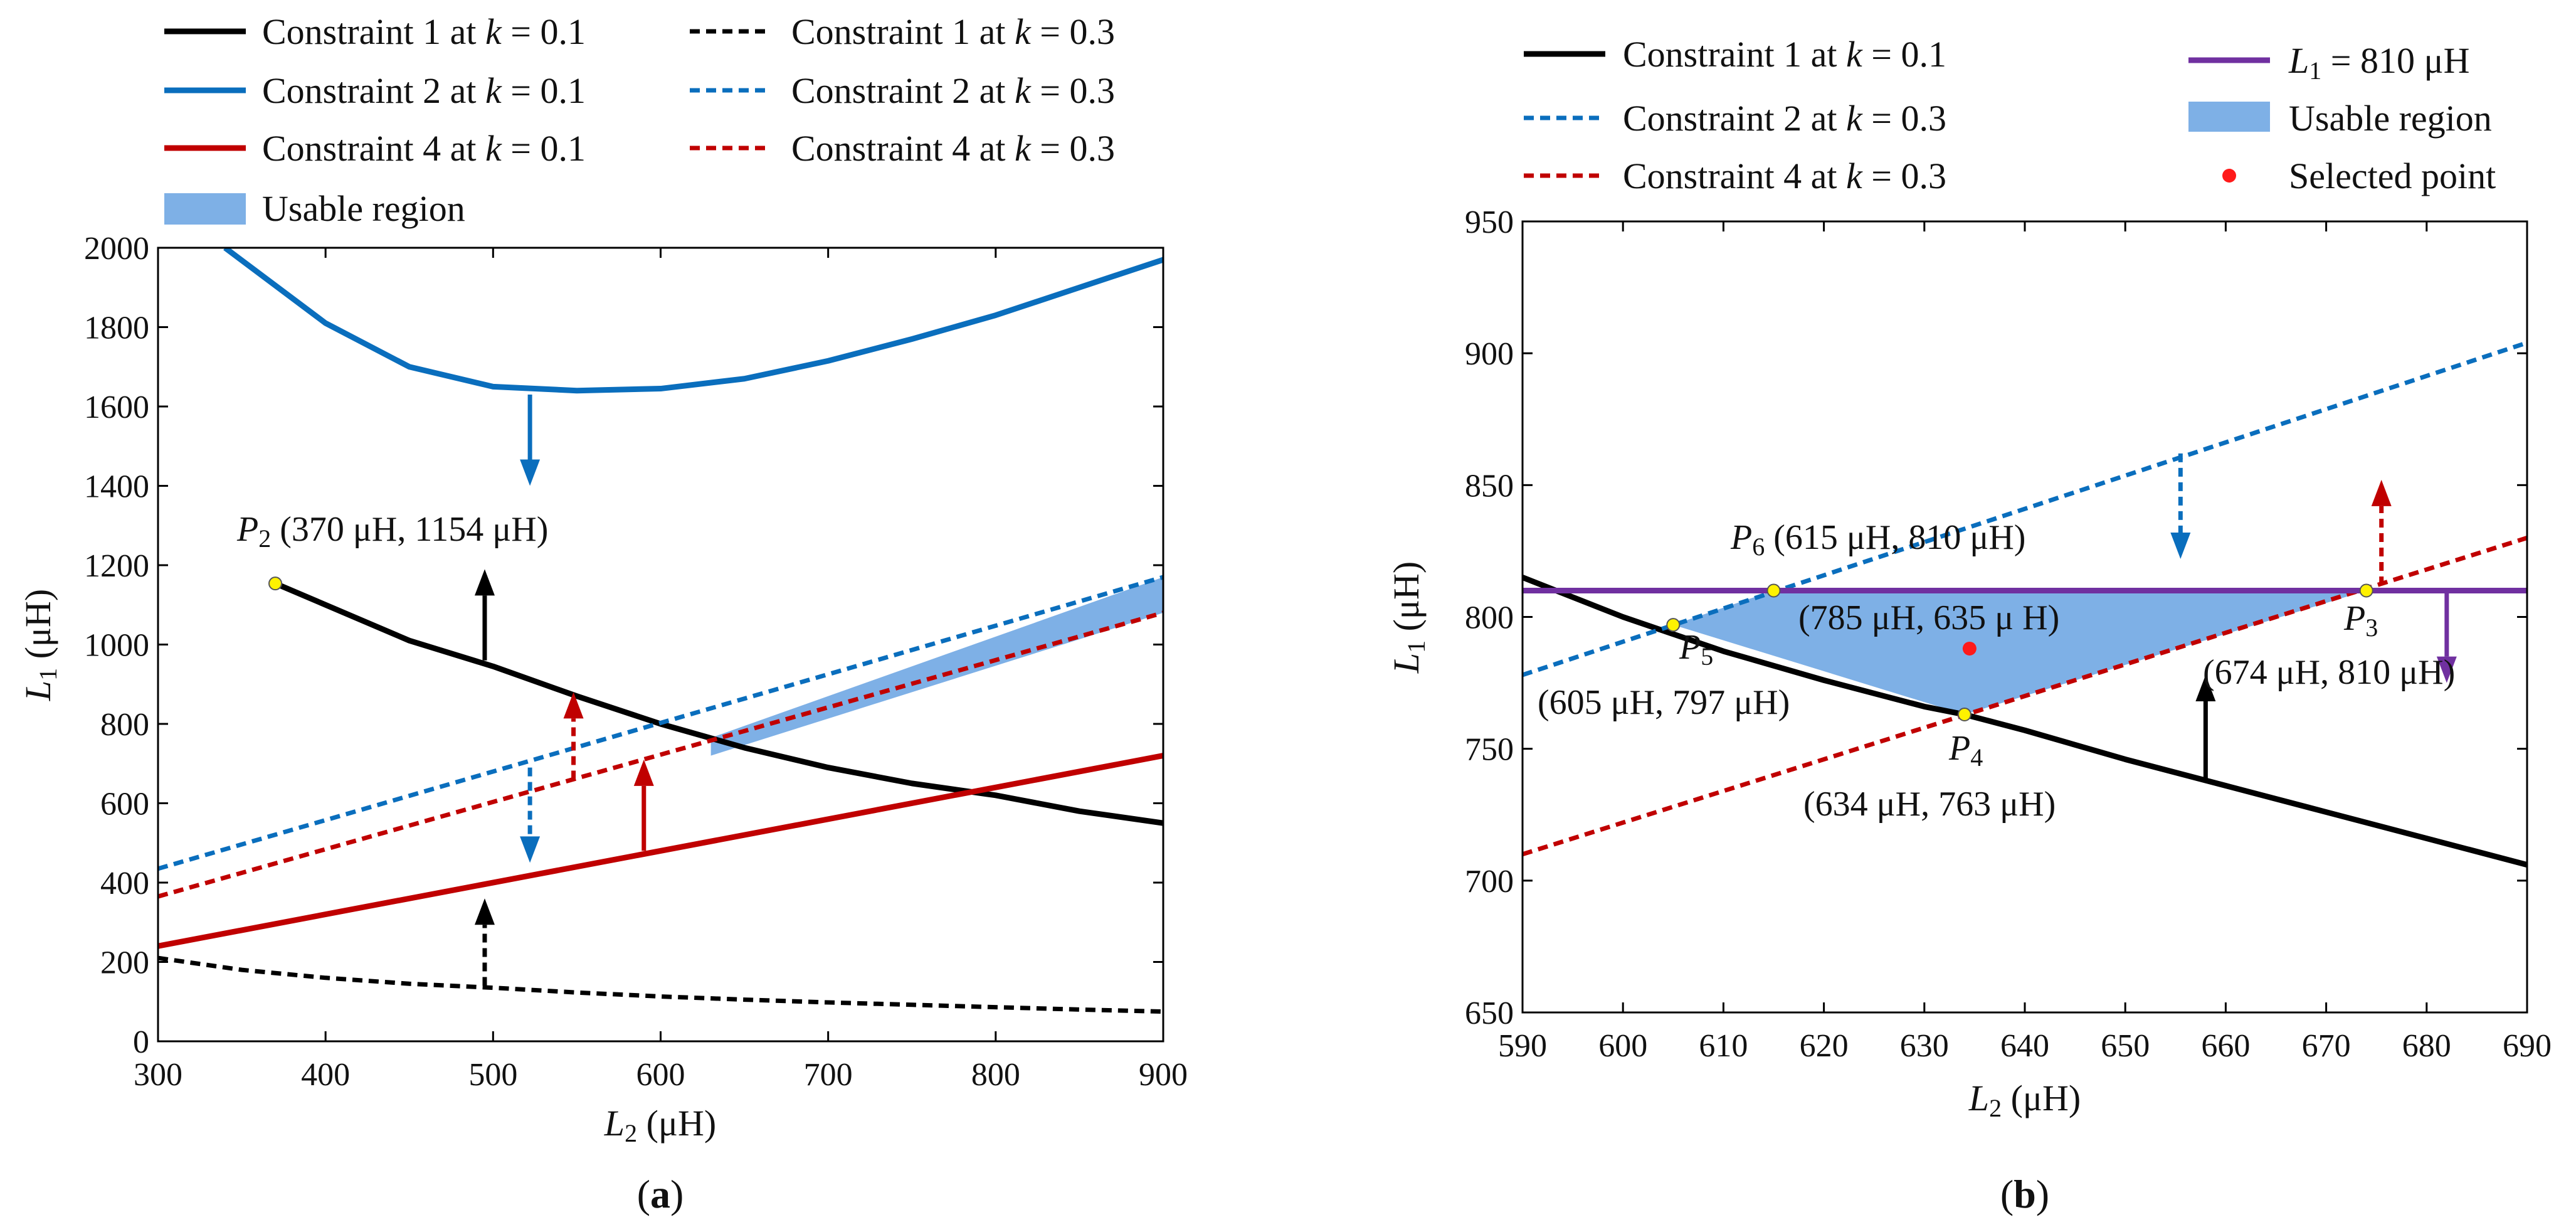 This screenshot has height=1232, width=2576. Describe the element at coordinates (1785, 176) in the screenshot. I see `legend-entry-b-c4-k03: Constraint 4 at k = 0.3` at that location.